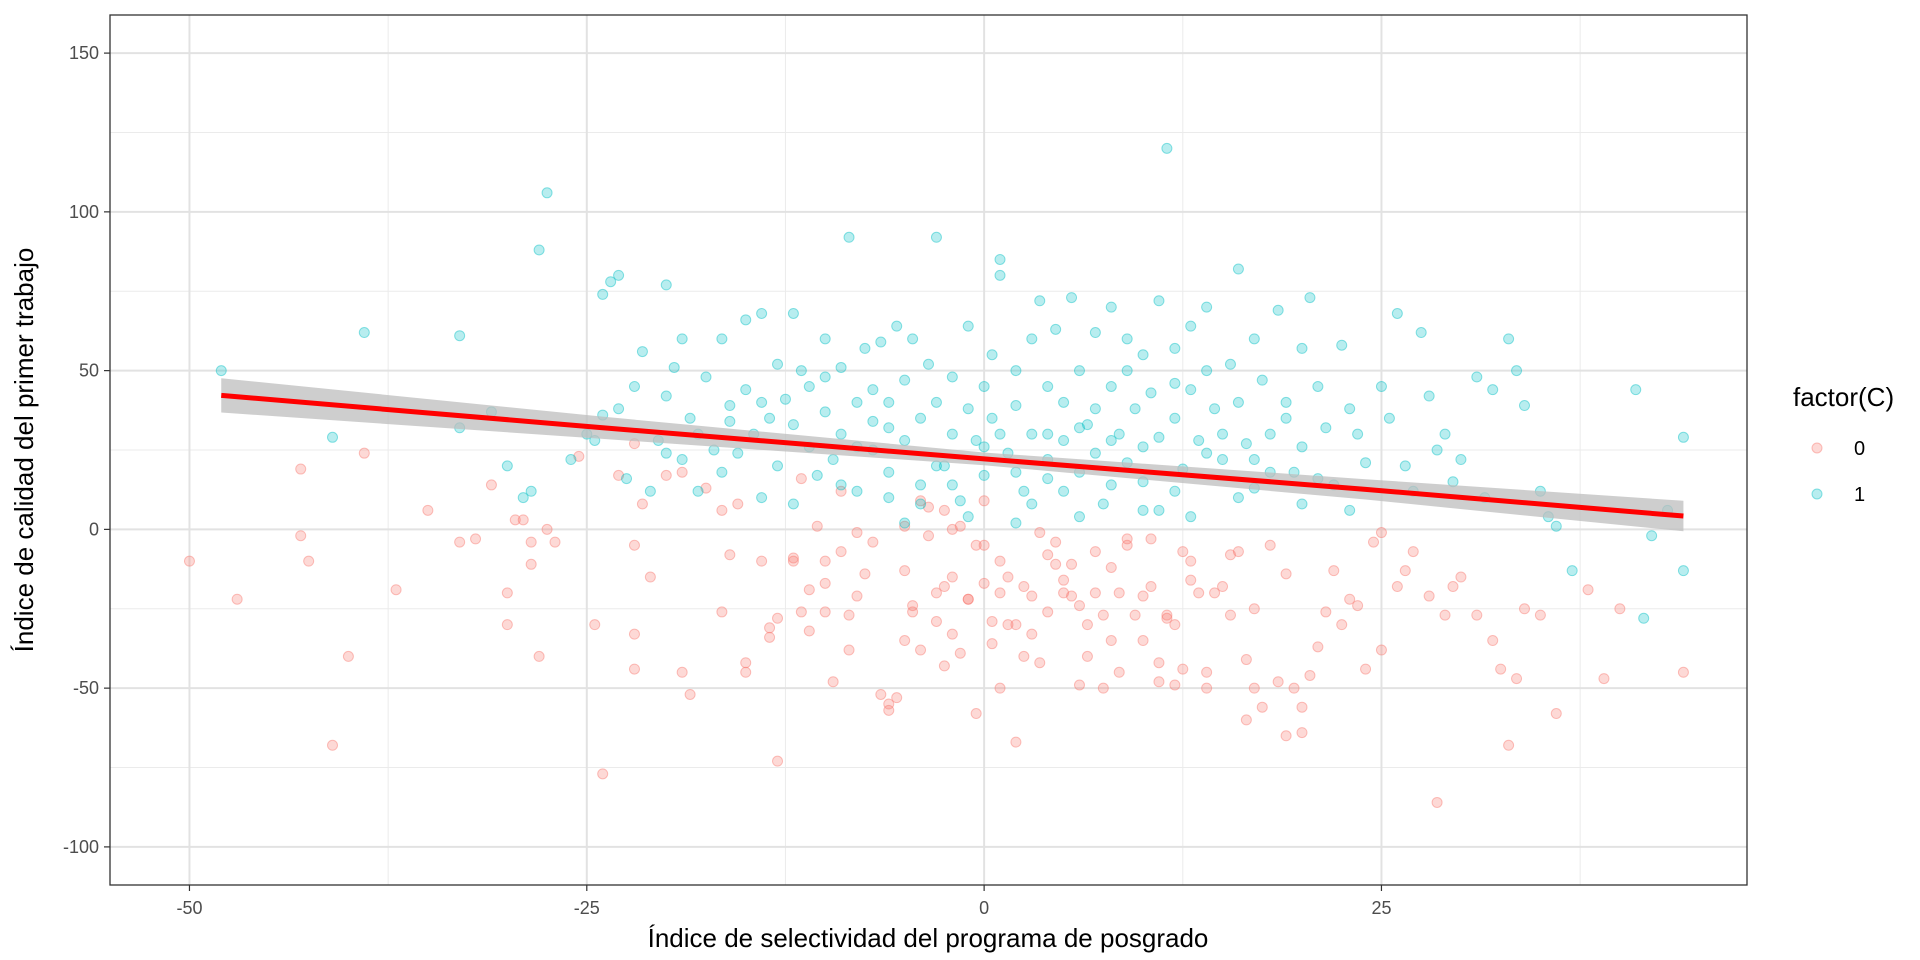 This screenshot has width=1920, height=960. I want to click on x-tick-label: 0, so click(984, 908).